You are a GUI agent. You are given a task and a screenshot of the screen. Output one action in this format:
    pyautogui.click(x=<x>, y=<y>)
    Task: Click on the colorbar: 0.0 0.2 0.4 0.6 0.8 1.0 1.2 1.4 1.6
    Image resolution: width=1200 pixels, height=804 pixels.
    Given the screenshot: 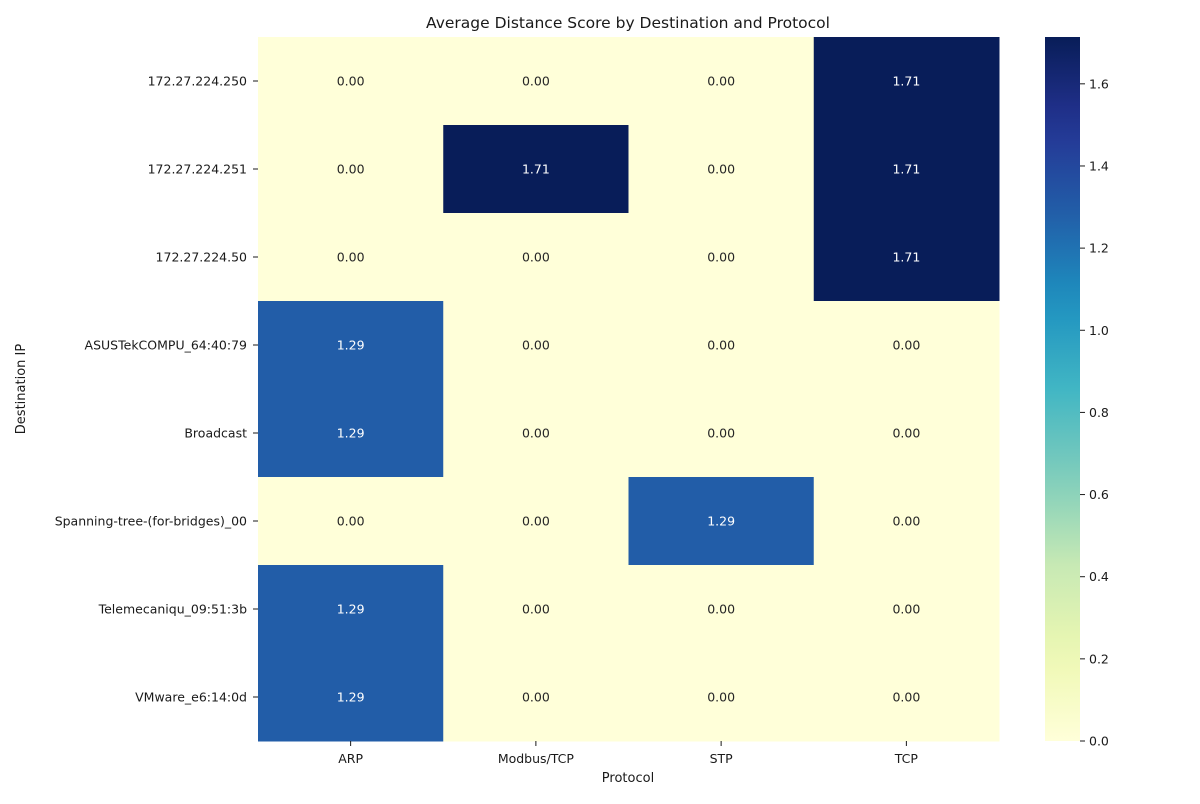 What is the action you would take?
    pyautogui.click(x=1077, y=393)
    